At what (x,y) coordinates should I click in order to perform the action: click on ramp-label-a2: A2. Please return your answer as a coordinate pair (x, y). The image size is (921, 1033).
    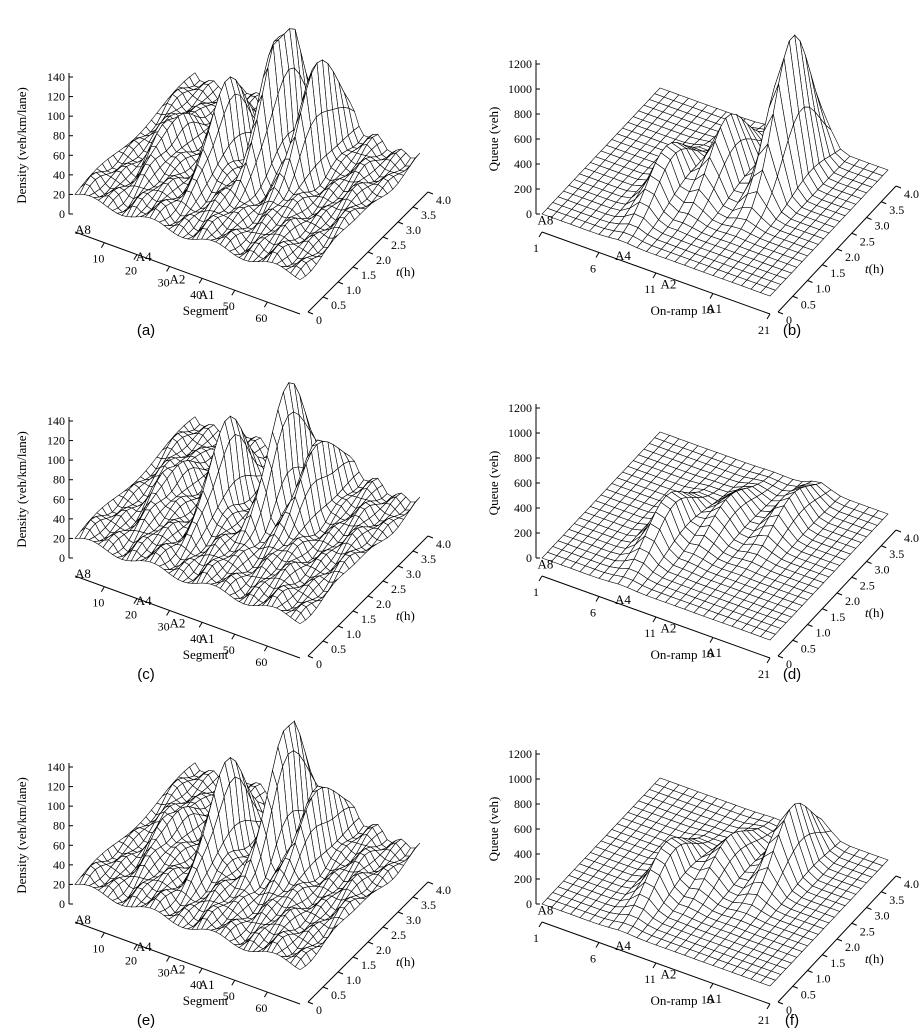
    Looking at the image, I should click on (178, 622).